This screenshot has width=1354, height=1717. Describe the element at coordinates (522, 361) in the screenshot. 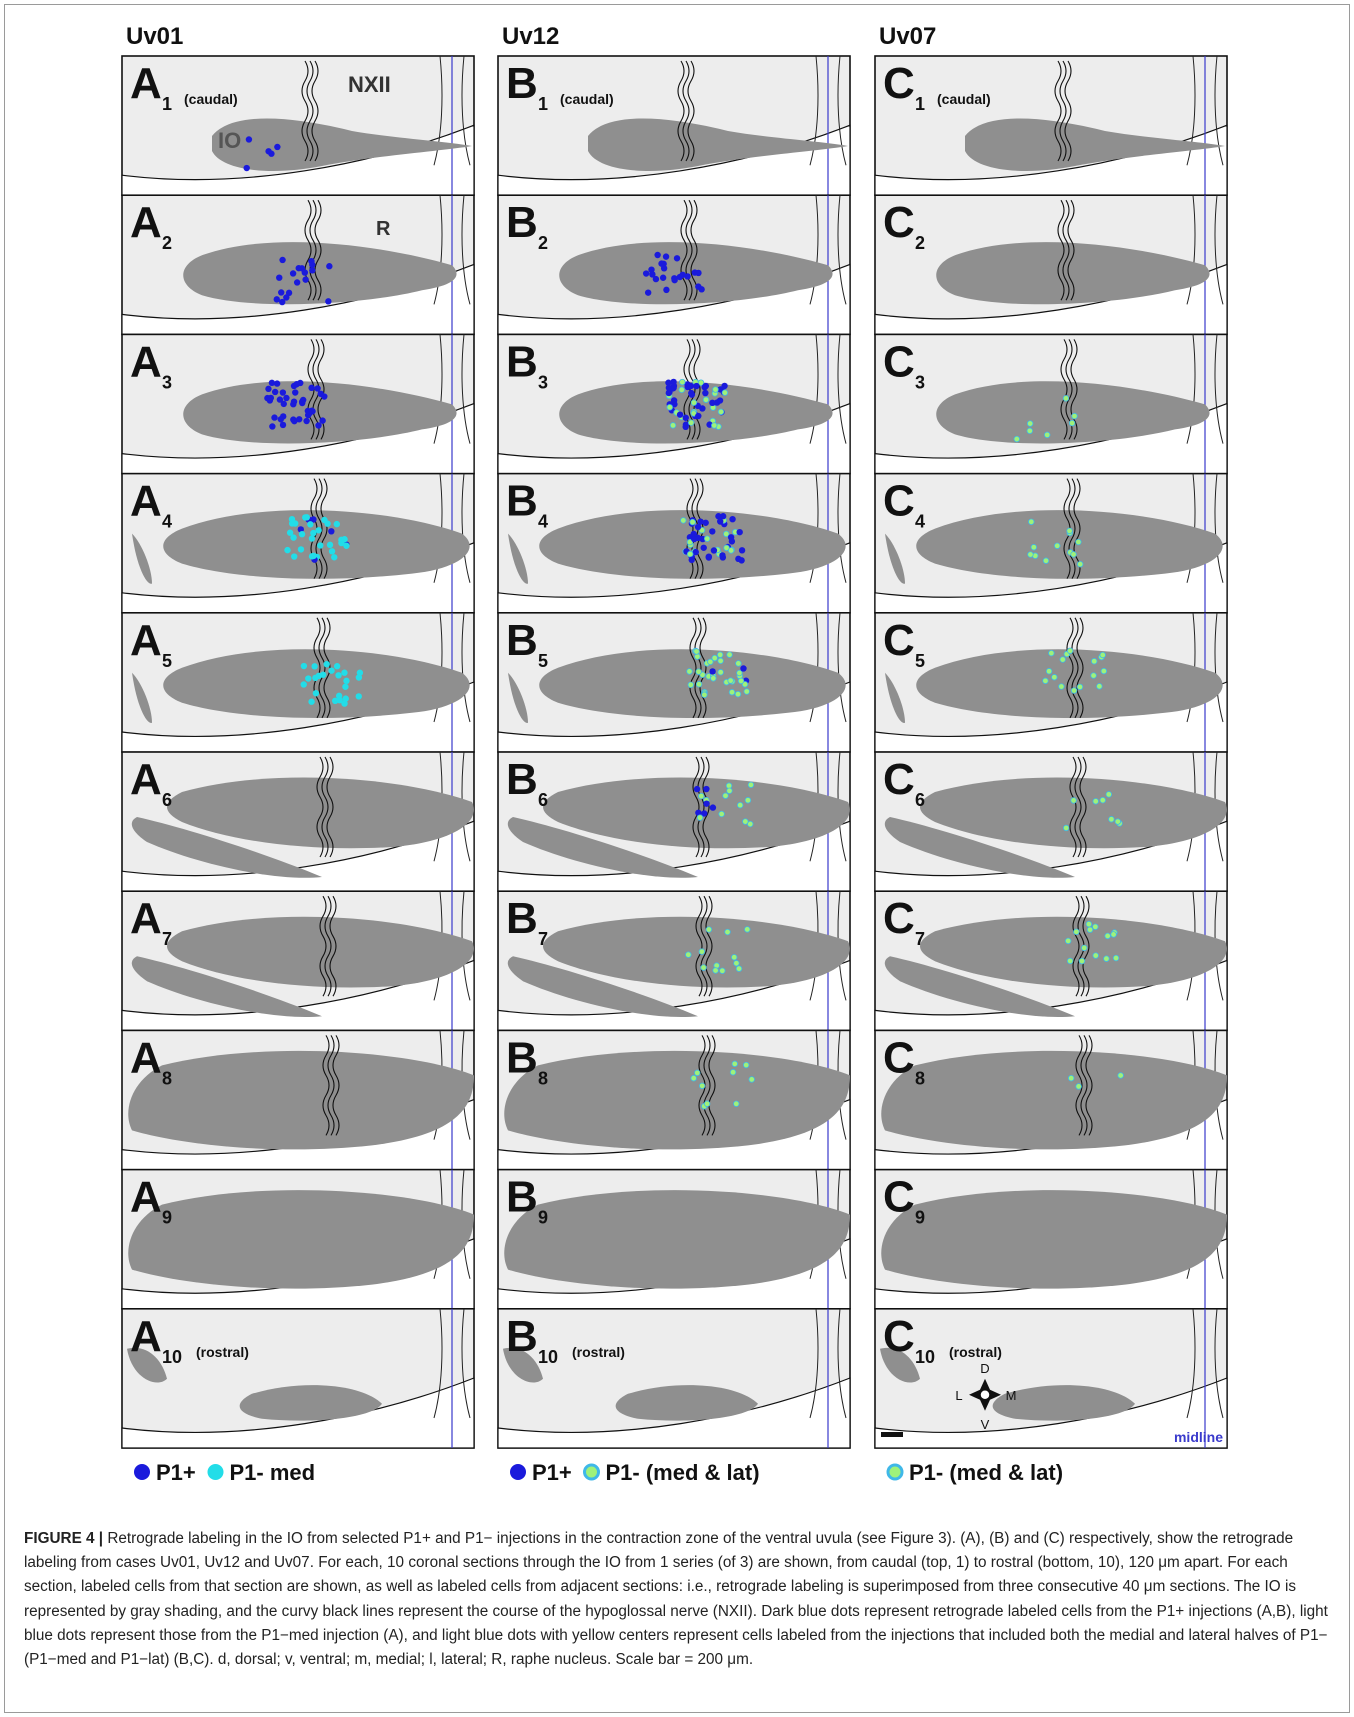

I see `panel-label-B3: B` at that location.